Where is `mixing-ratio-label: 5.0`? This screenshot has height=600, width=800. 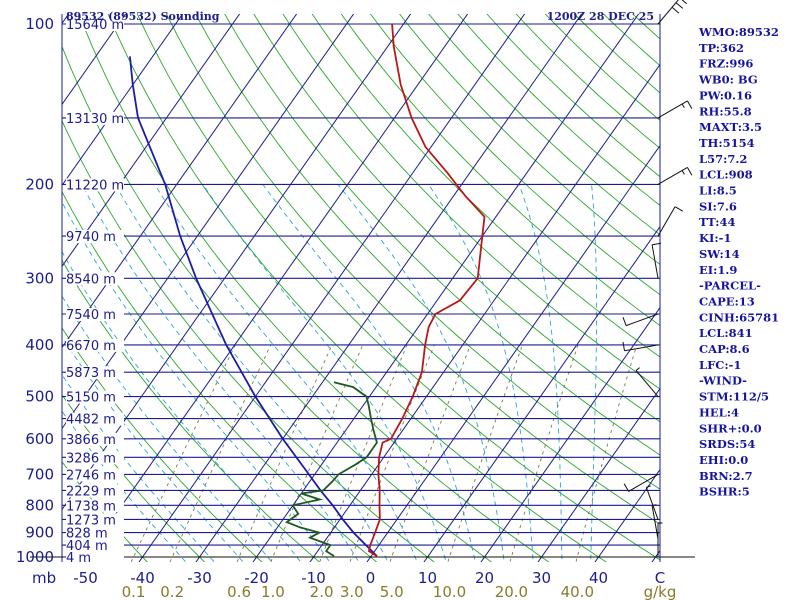
mixing-ratio-label: 5.0 is located at coordinates (392, 591).